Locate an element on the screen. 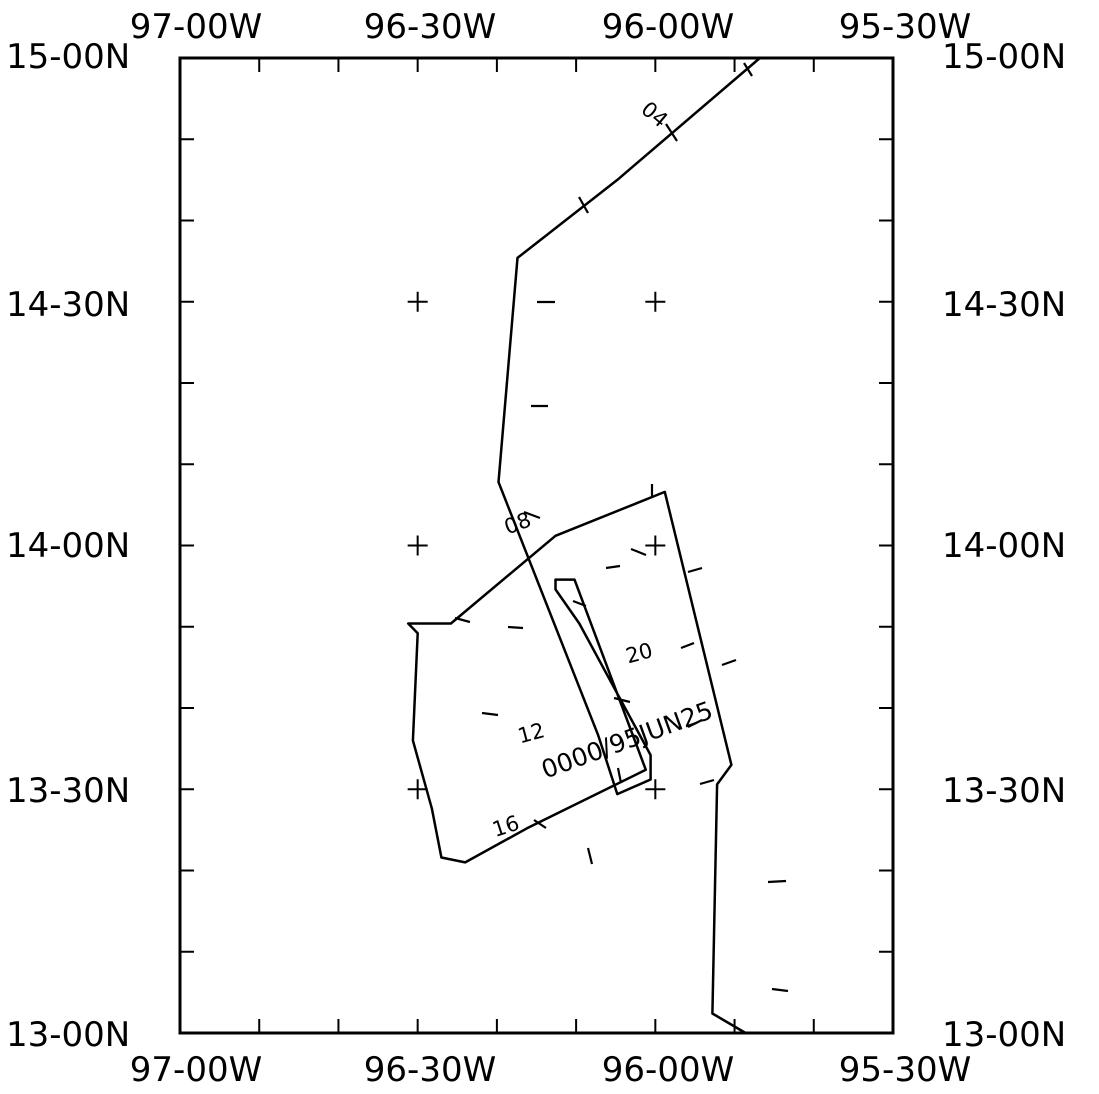 This screenshot has width=1099, height=1094. right-axis-labels: 15-00N 14-30N 14-00N 13-30N 13-00N is located at coordinates (1004, 546).